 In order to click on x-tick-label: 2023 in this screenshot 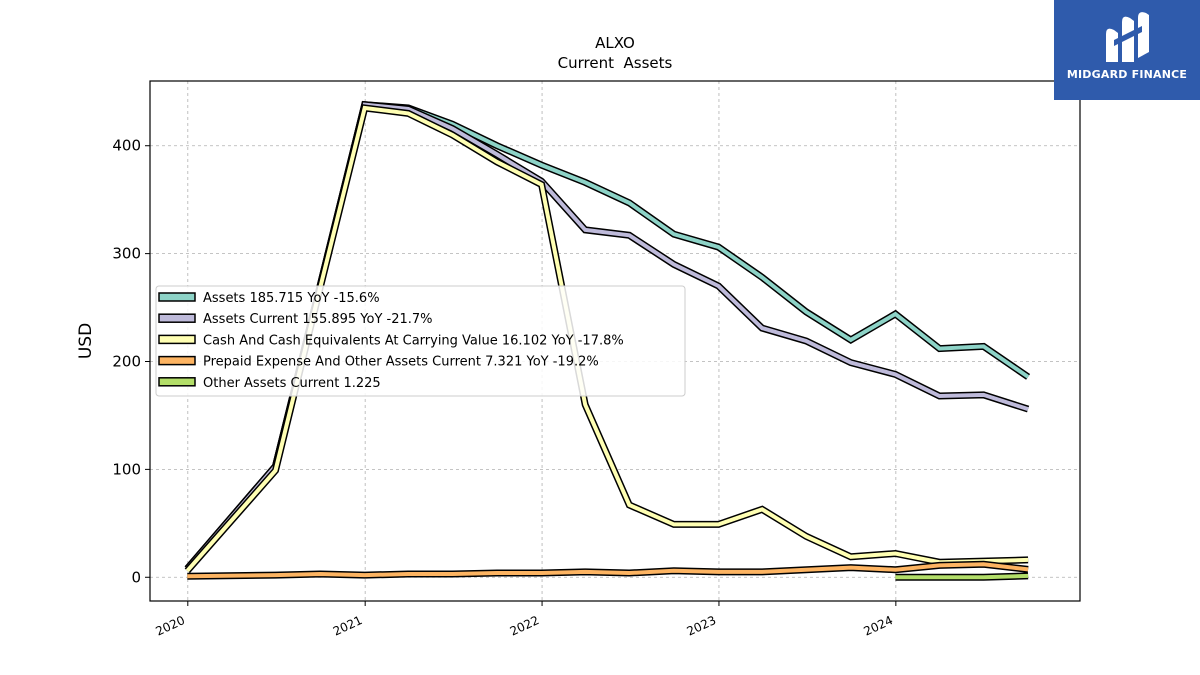, I will do `click(702, 626)`.